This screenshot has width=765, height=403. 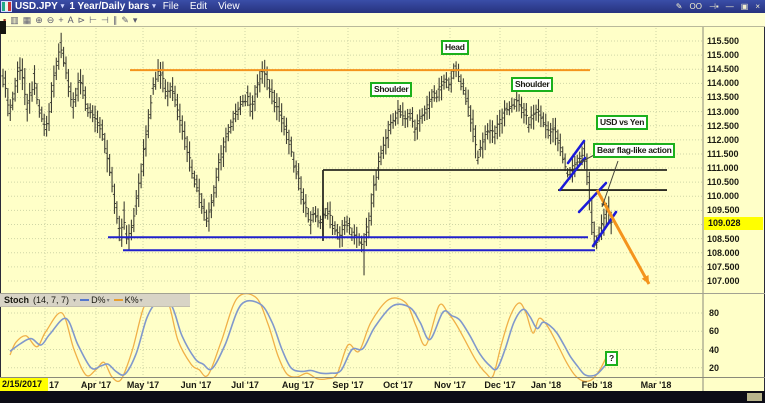 I want to click on stoch-tick-label: 20, so click(x=714, y=367).